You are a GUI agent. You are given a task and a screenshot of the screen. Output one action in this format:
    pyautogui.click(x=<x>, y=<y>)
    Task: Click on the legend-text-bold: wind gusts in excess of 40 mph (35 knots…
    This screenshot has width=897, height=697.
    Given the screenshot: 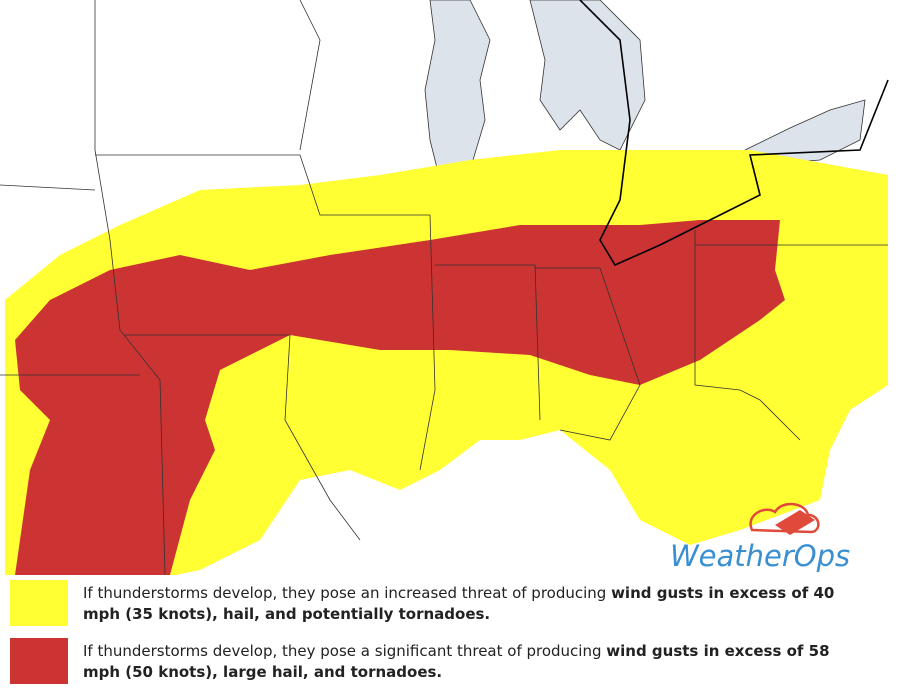 What is the action you would take?
    pyautogui.click(x=459, y=603)
    